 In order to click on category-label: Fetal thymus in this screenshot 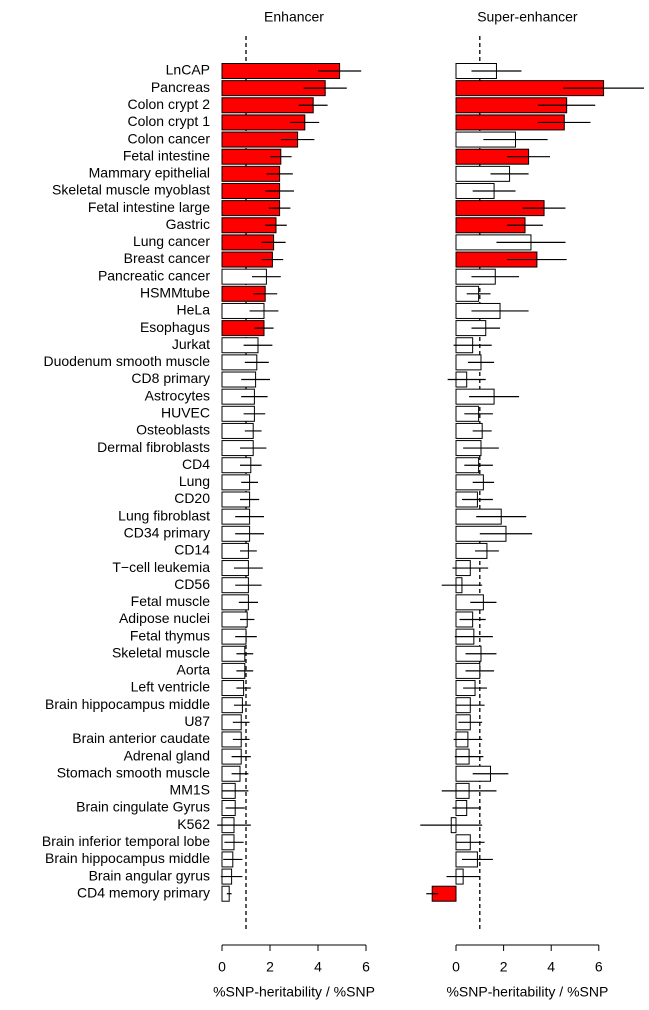, I will do `click(170, 635)`.